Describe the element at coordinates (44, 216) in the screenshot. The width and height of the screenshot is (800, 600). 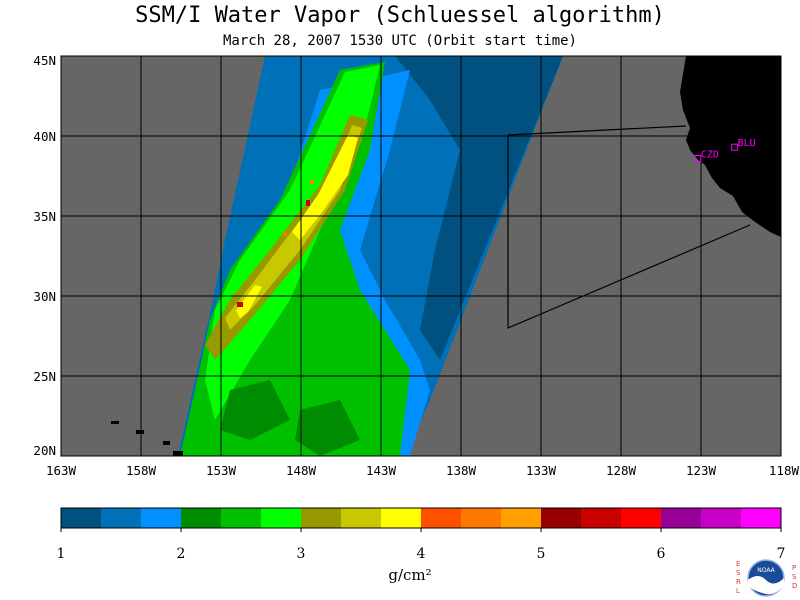
I see `lat-label: 35N` at that location.